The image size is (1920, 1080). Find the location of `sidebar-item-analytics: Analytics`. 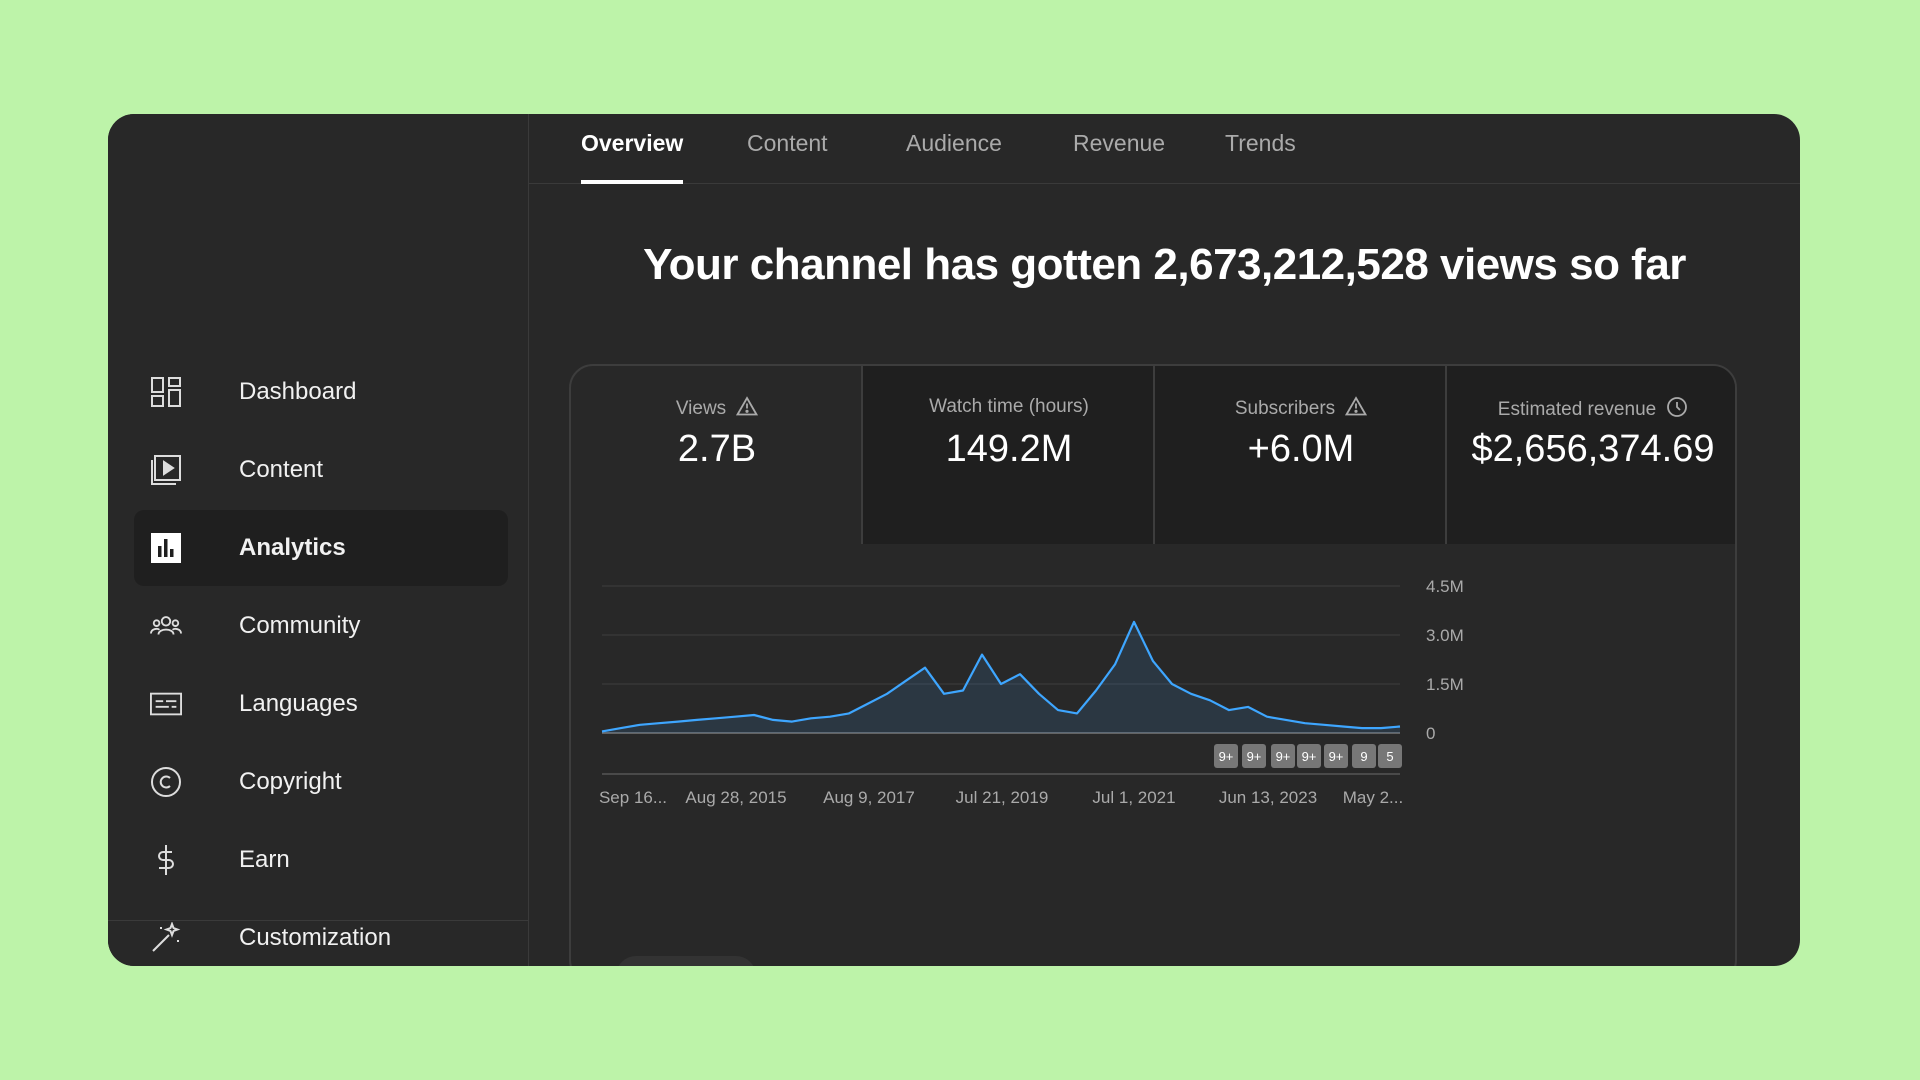

sidebar-item-analytics: Analytics is located at coordinates (321, 548).